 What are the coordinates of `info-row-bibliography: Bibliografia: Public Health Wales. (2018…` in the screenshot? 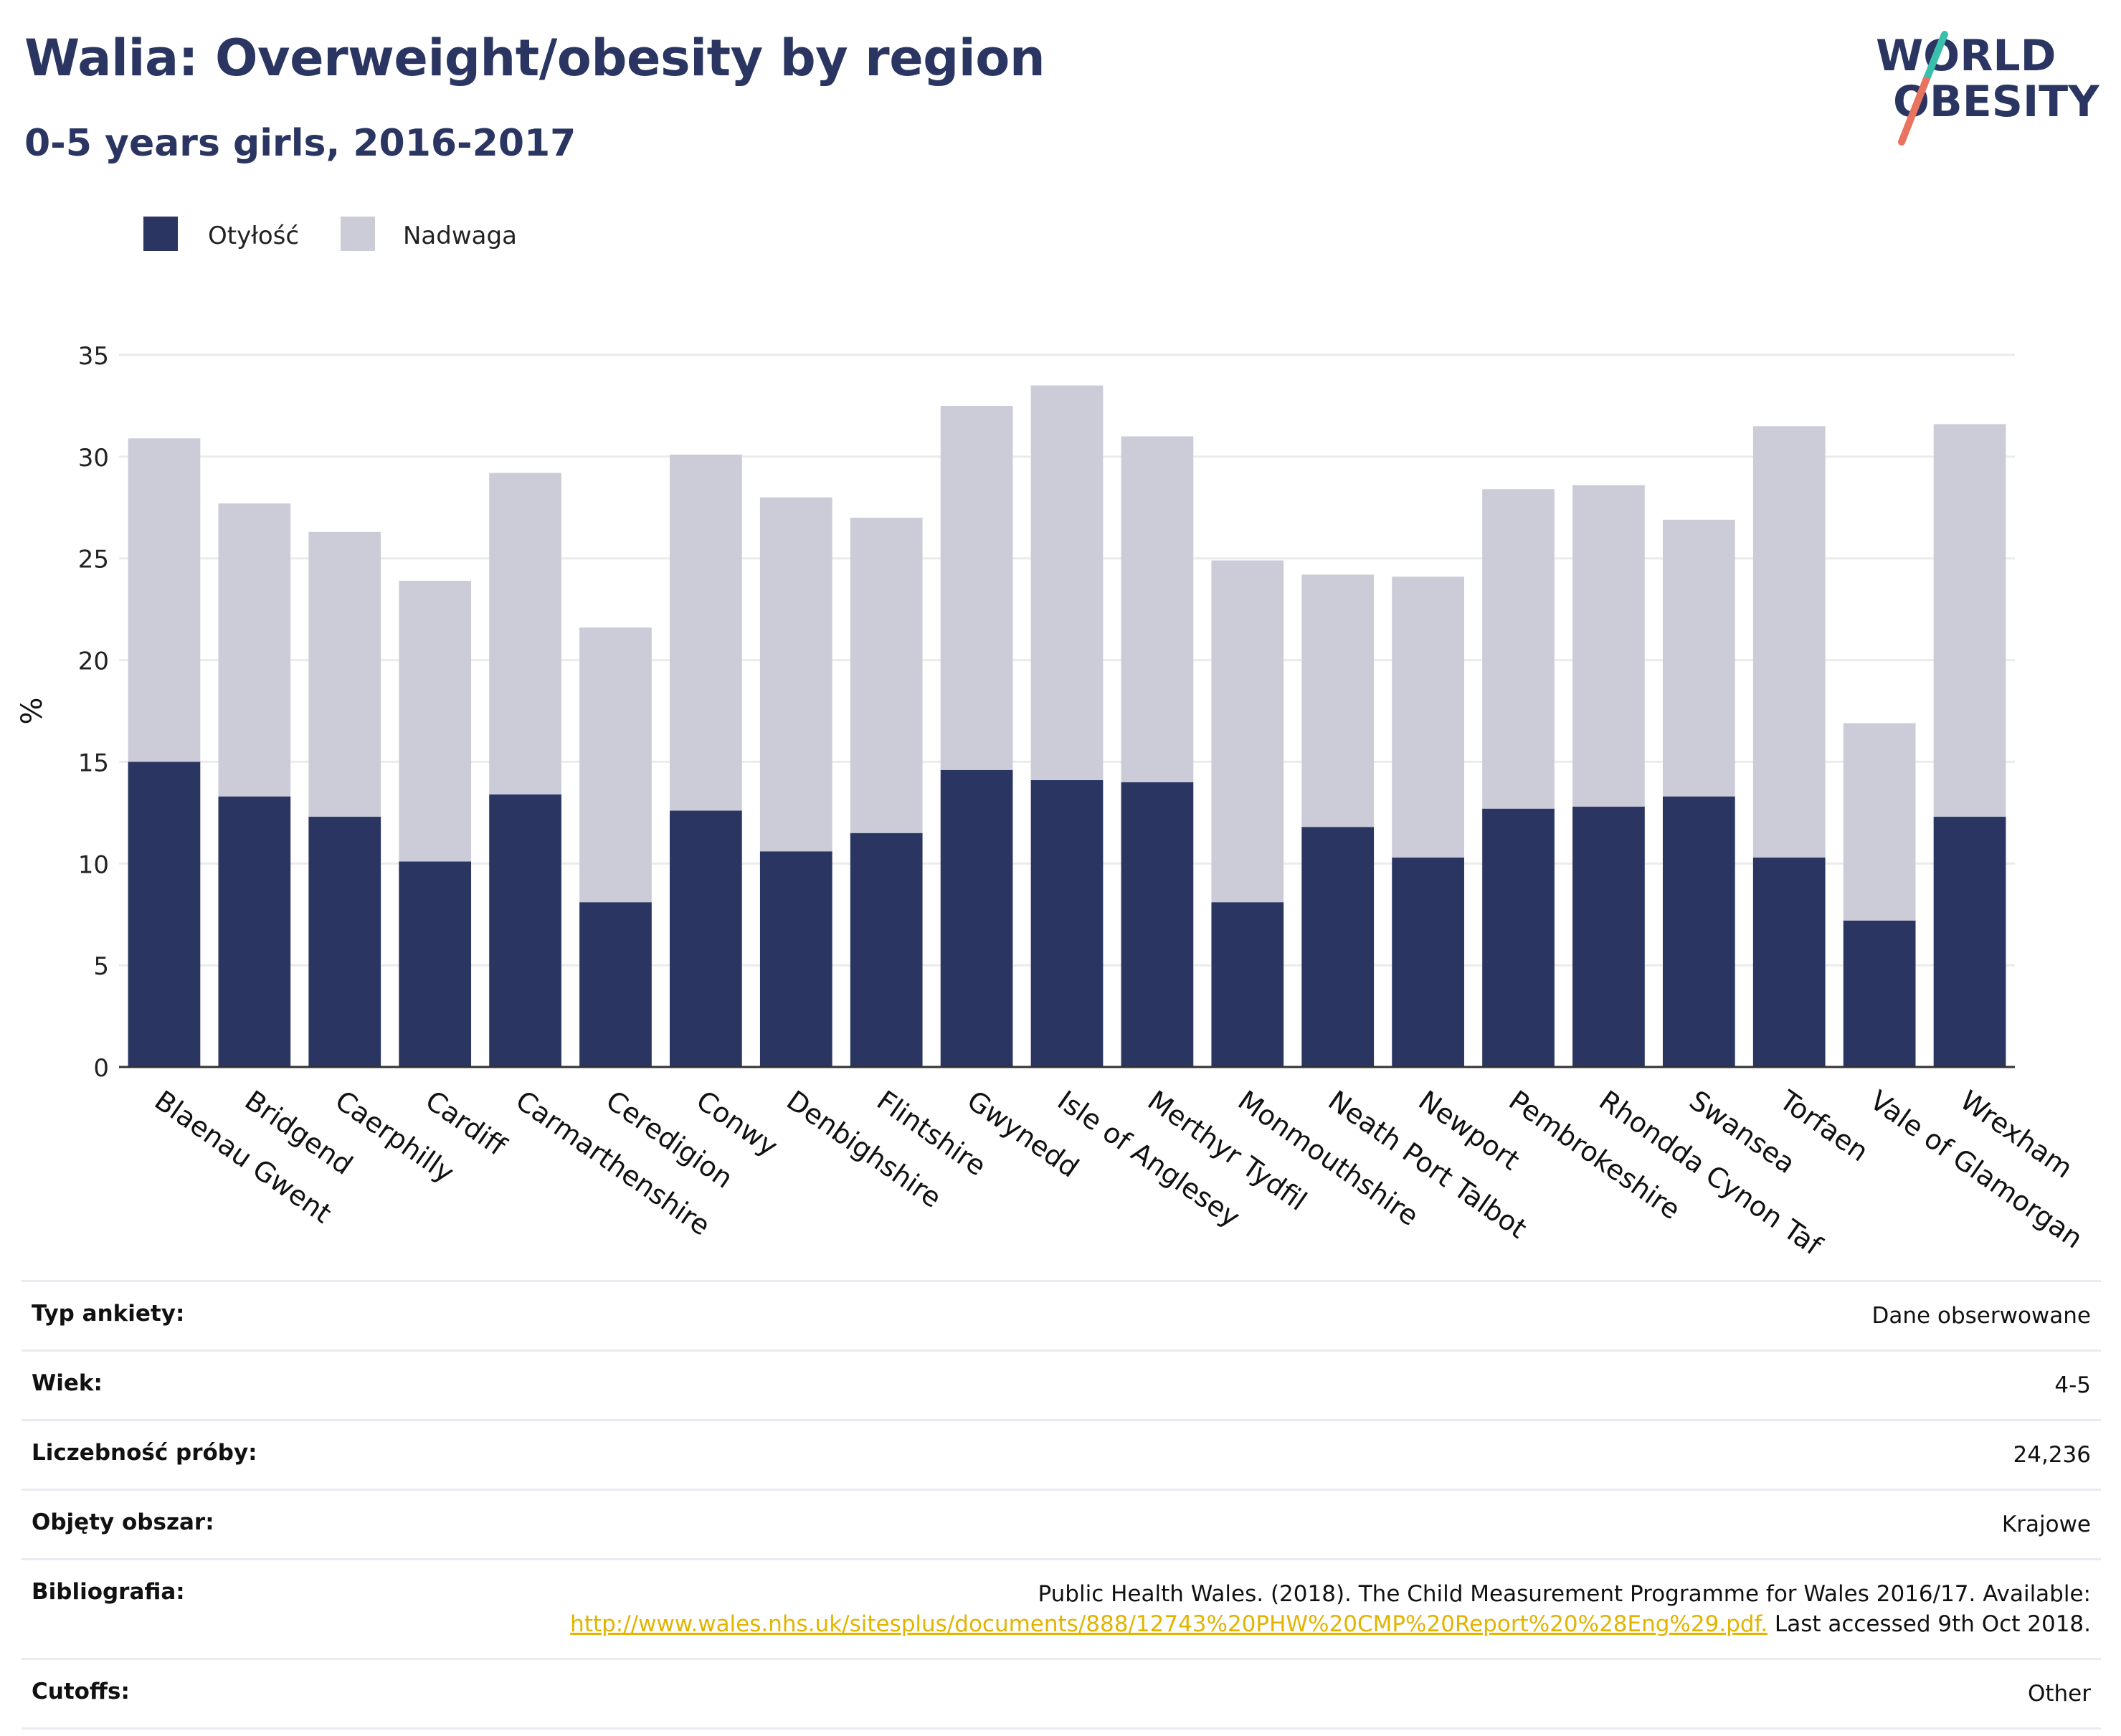 It's located at (1061, 1608).